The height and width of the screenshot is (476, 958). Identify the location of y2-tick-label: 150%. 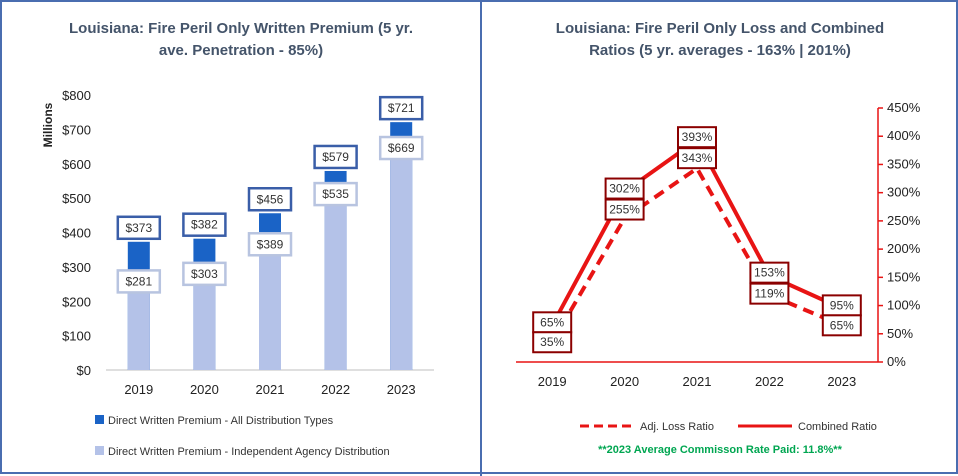
(904, 276).